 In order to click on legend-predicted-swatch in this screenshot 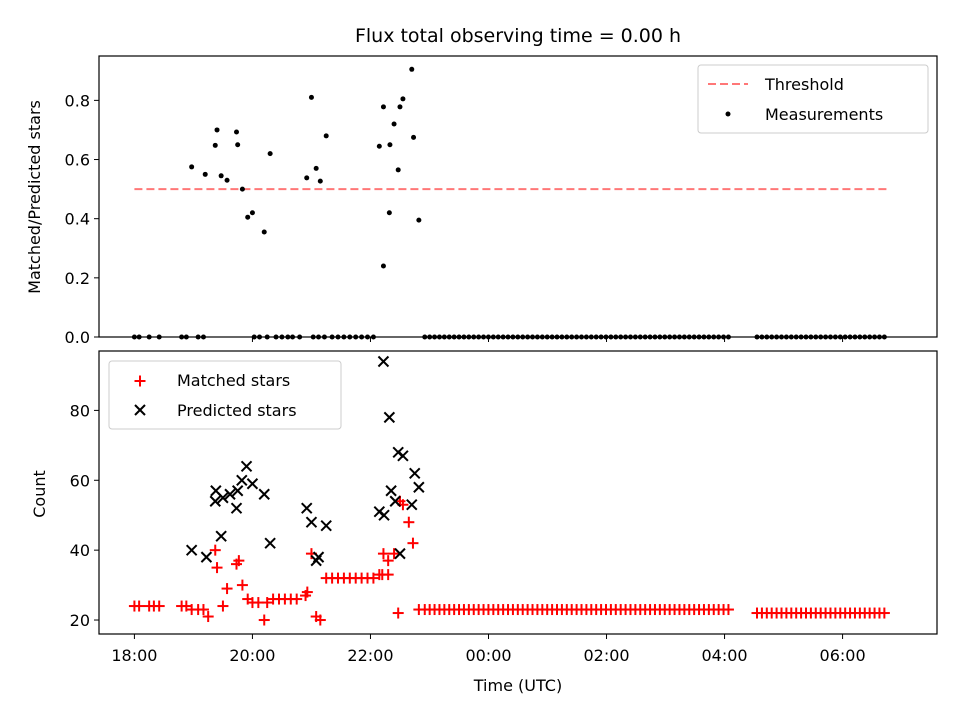, I will do `click(140, 410)`.